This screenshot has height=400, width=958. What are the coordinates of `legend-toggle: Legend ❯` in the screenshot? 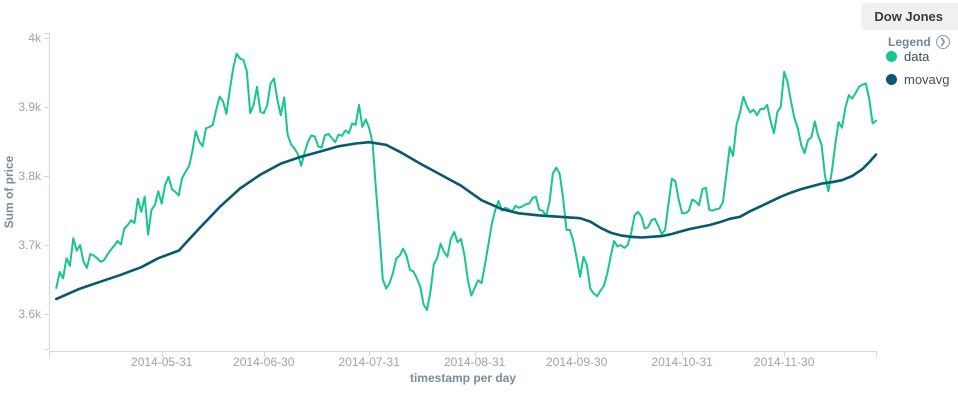 It's located at (919, 42).